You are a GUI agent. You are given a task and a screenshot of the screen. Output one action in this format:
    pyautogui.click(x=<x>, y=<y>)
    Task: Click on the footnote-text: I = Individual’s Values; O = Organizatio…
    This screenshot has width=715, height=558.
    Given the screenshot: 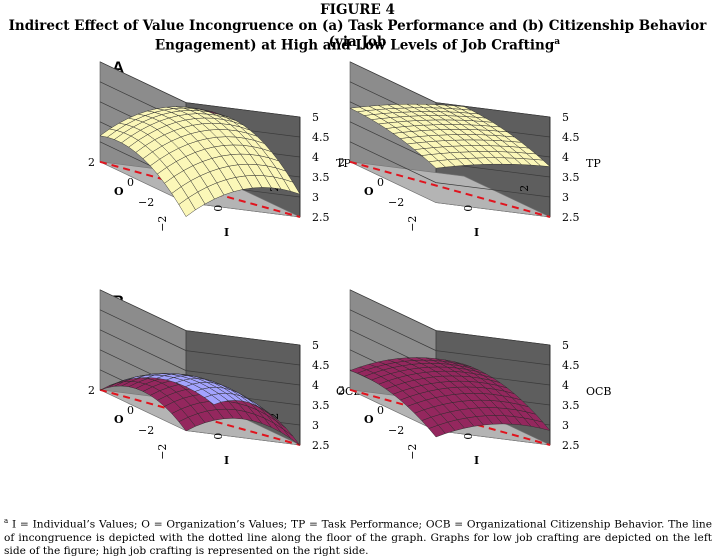 What is the action you would take?
    pyautogui.click(x=358, y=537)
    